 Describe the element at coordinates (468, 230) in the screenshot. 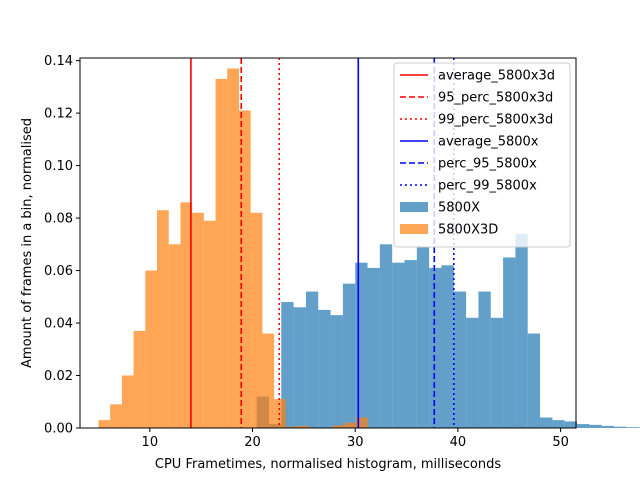

I see `legend-label: 5800X3D` at that location.